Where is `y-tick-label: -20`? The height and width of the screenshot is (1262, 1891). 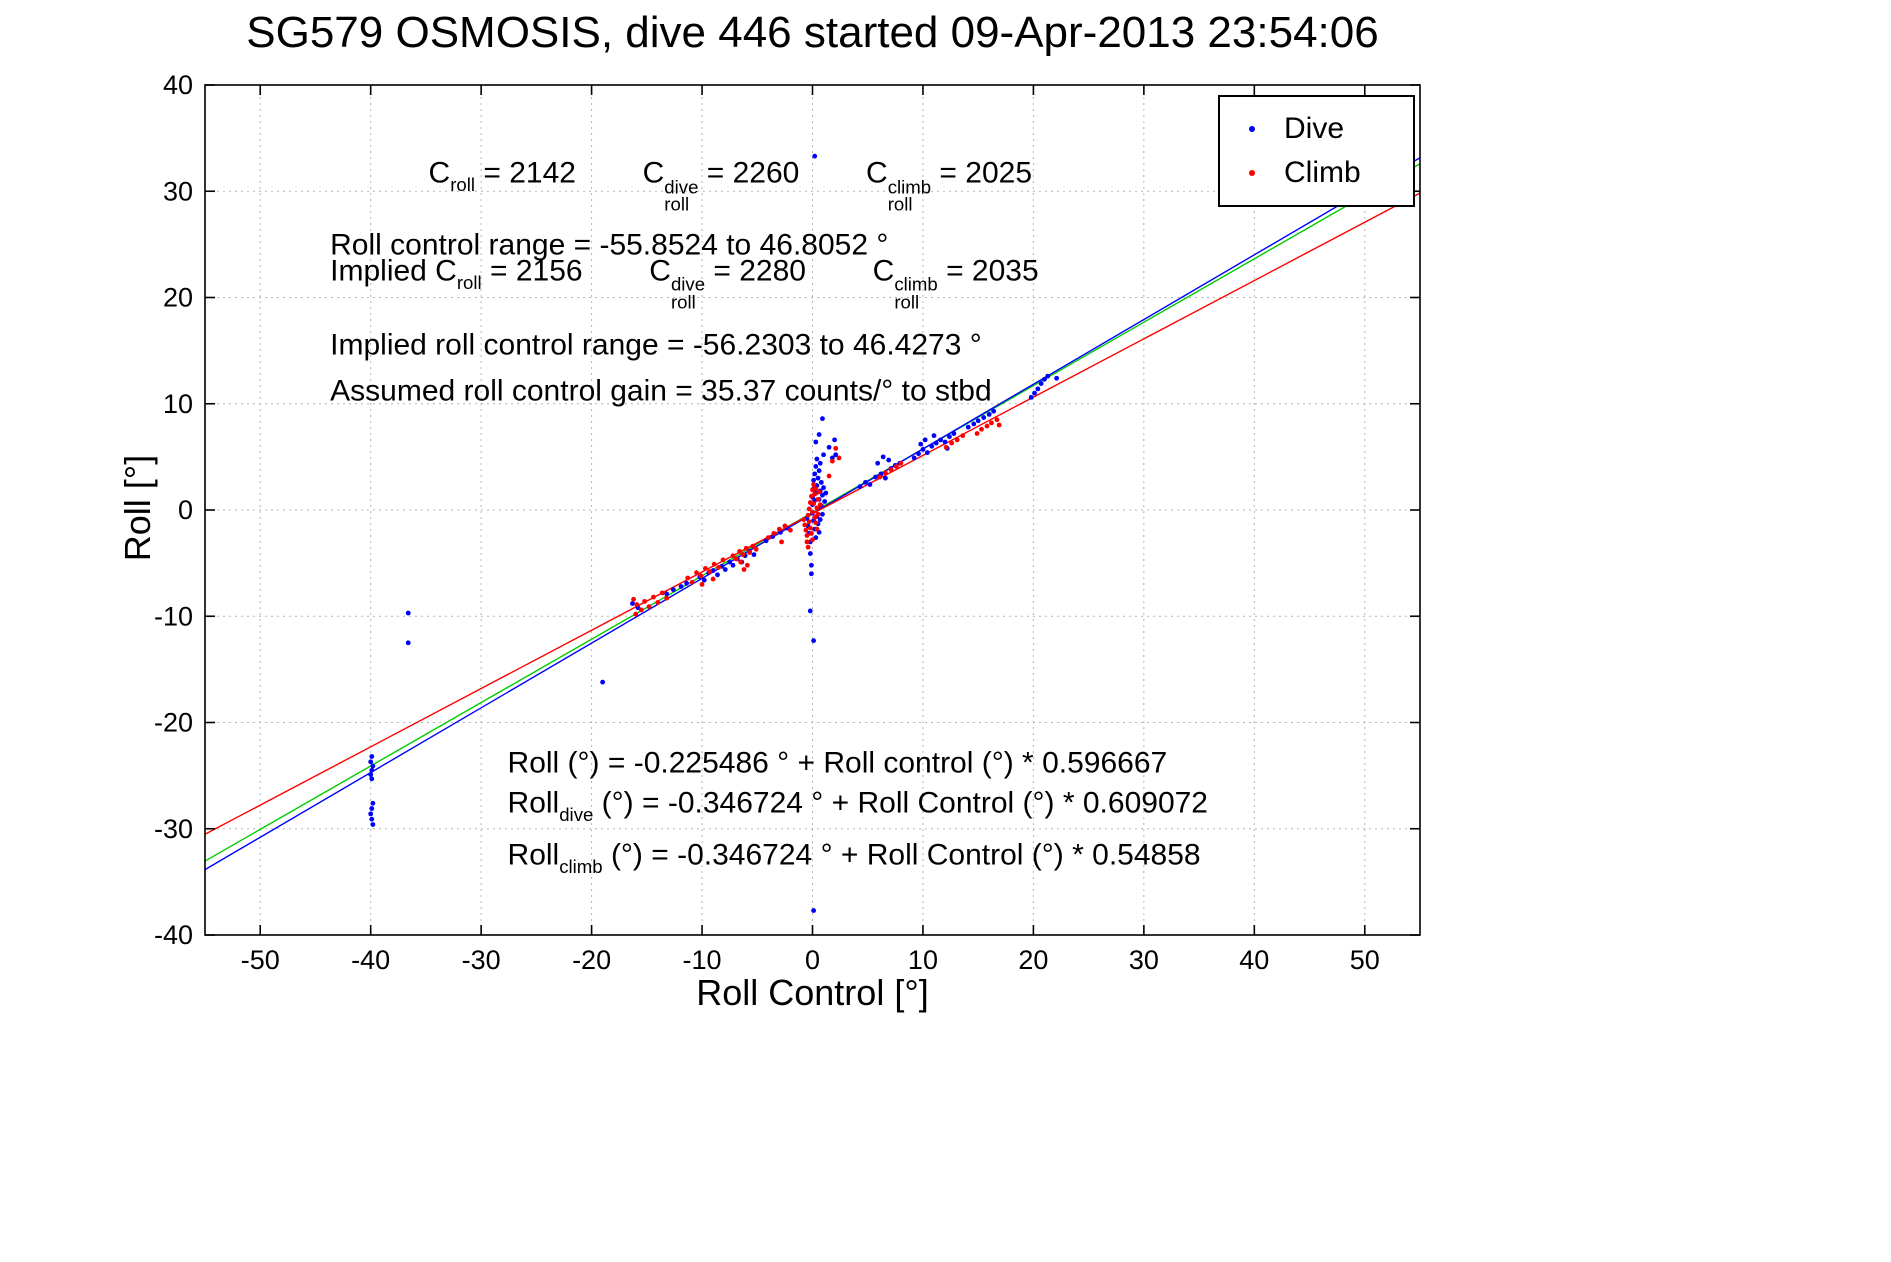 y-tick-label: -20 is located at coordinates (173, 723).